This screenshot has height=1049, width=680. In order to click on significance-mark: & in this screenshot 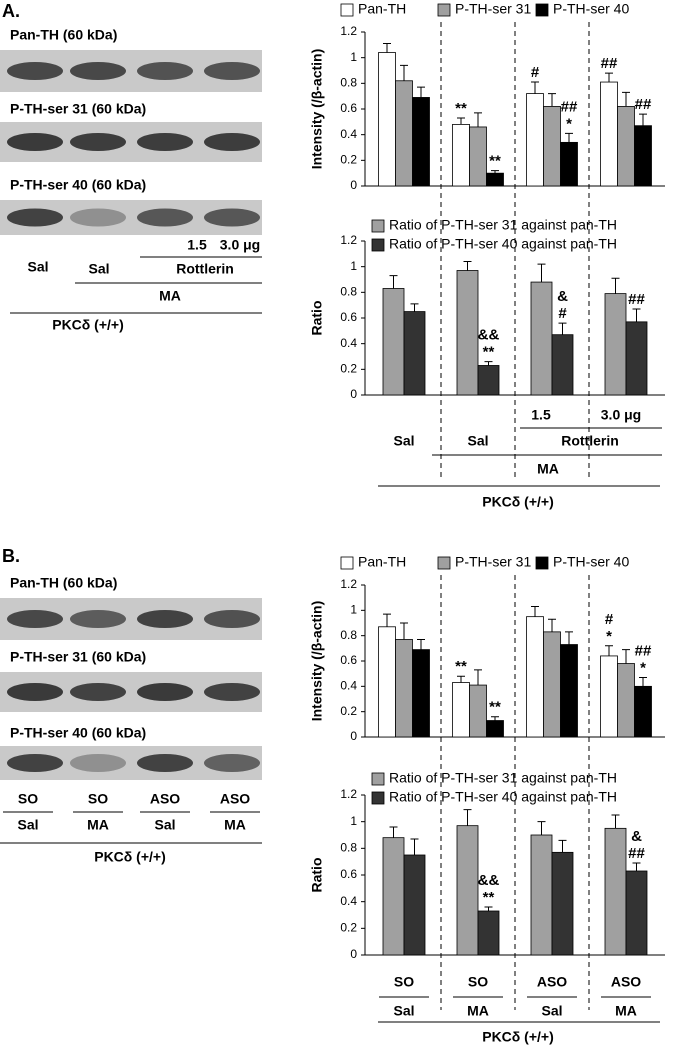, I will do `click(562, 296)`.